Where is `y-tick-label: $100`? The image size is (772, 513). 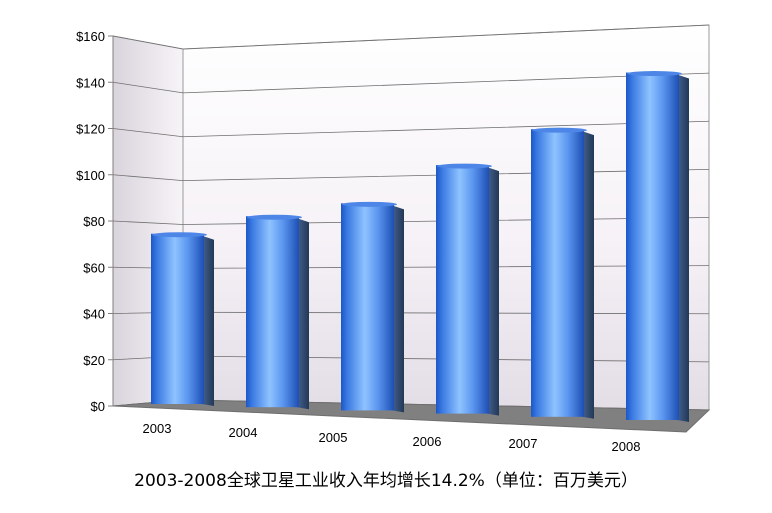 y-tick-label: $100 is located at coordinates (90, 175).